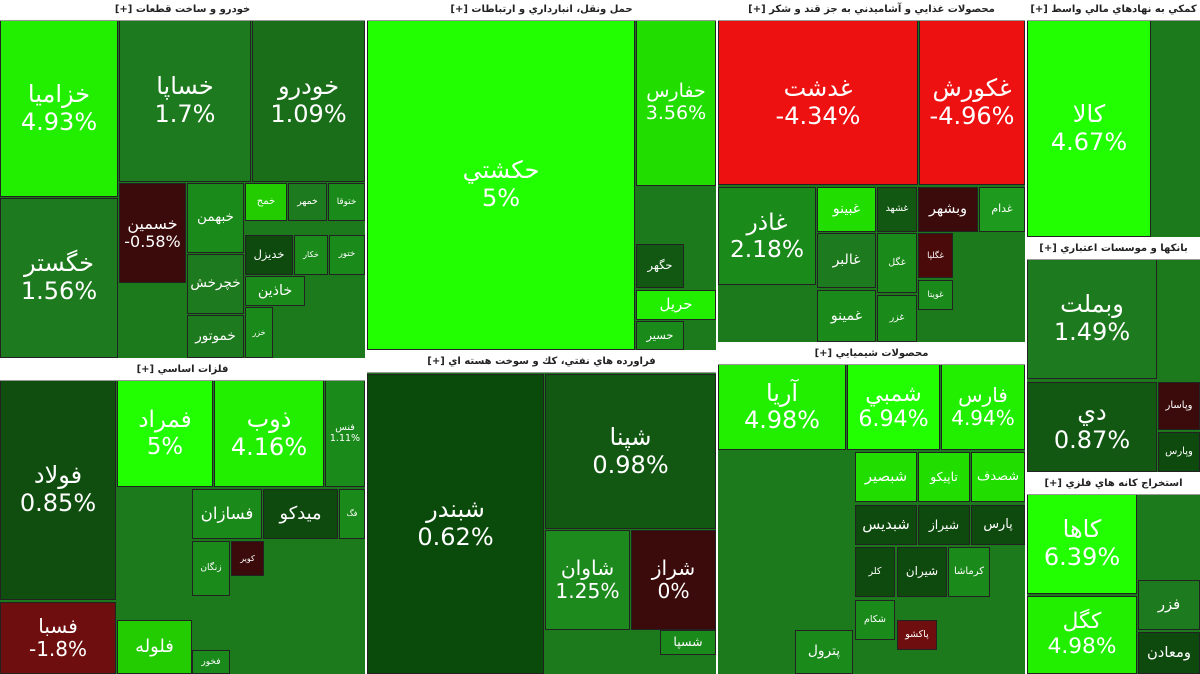 The image size is (1200, 674). What do you see at coordinates (269, 255) in the screenshot?
I see `stock-tile: خديزل` at bounding box center [269, 255].